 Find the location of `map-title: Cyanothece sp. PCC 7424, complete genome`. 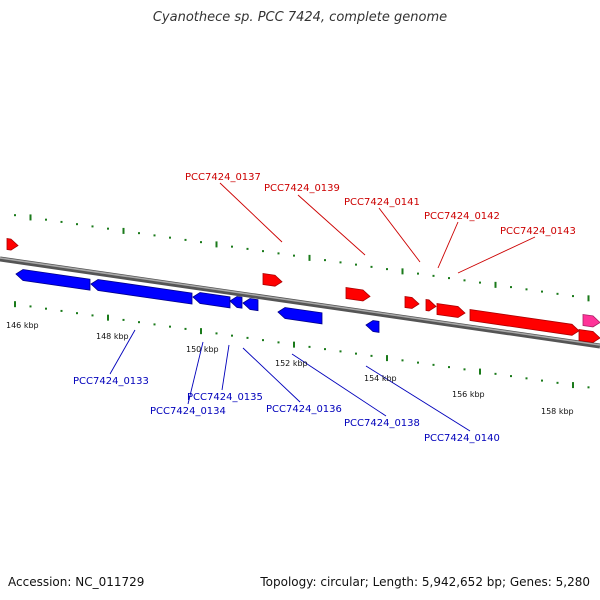

map-title: Cyanothece sp. PCC 7424, complete genome is located at coordinates (300, 17).